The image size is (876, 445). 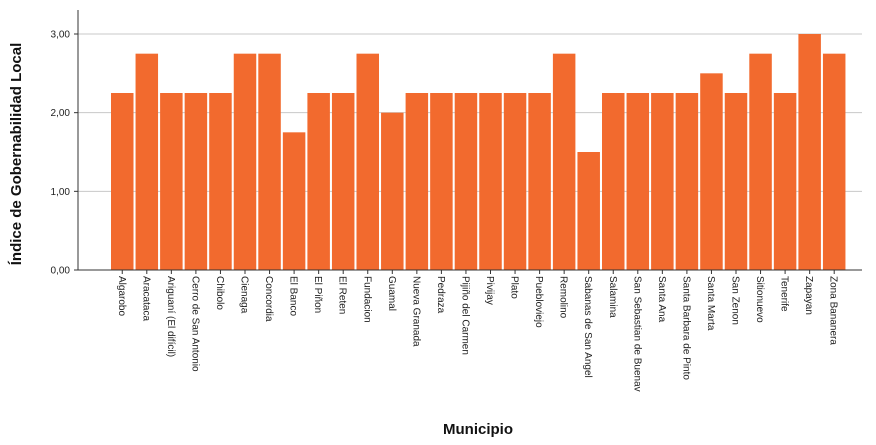 What do you see at coordinates (808, 295) in the screenshot?
I see `x-category-label: Zapayan` at bounding box center [808, 295].